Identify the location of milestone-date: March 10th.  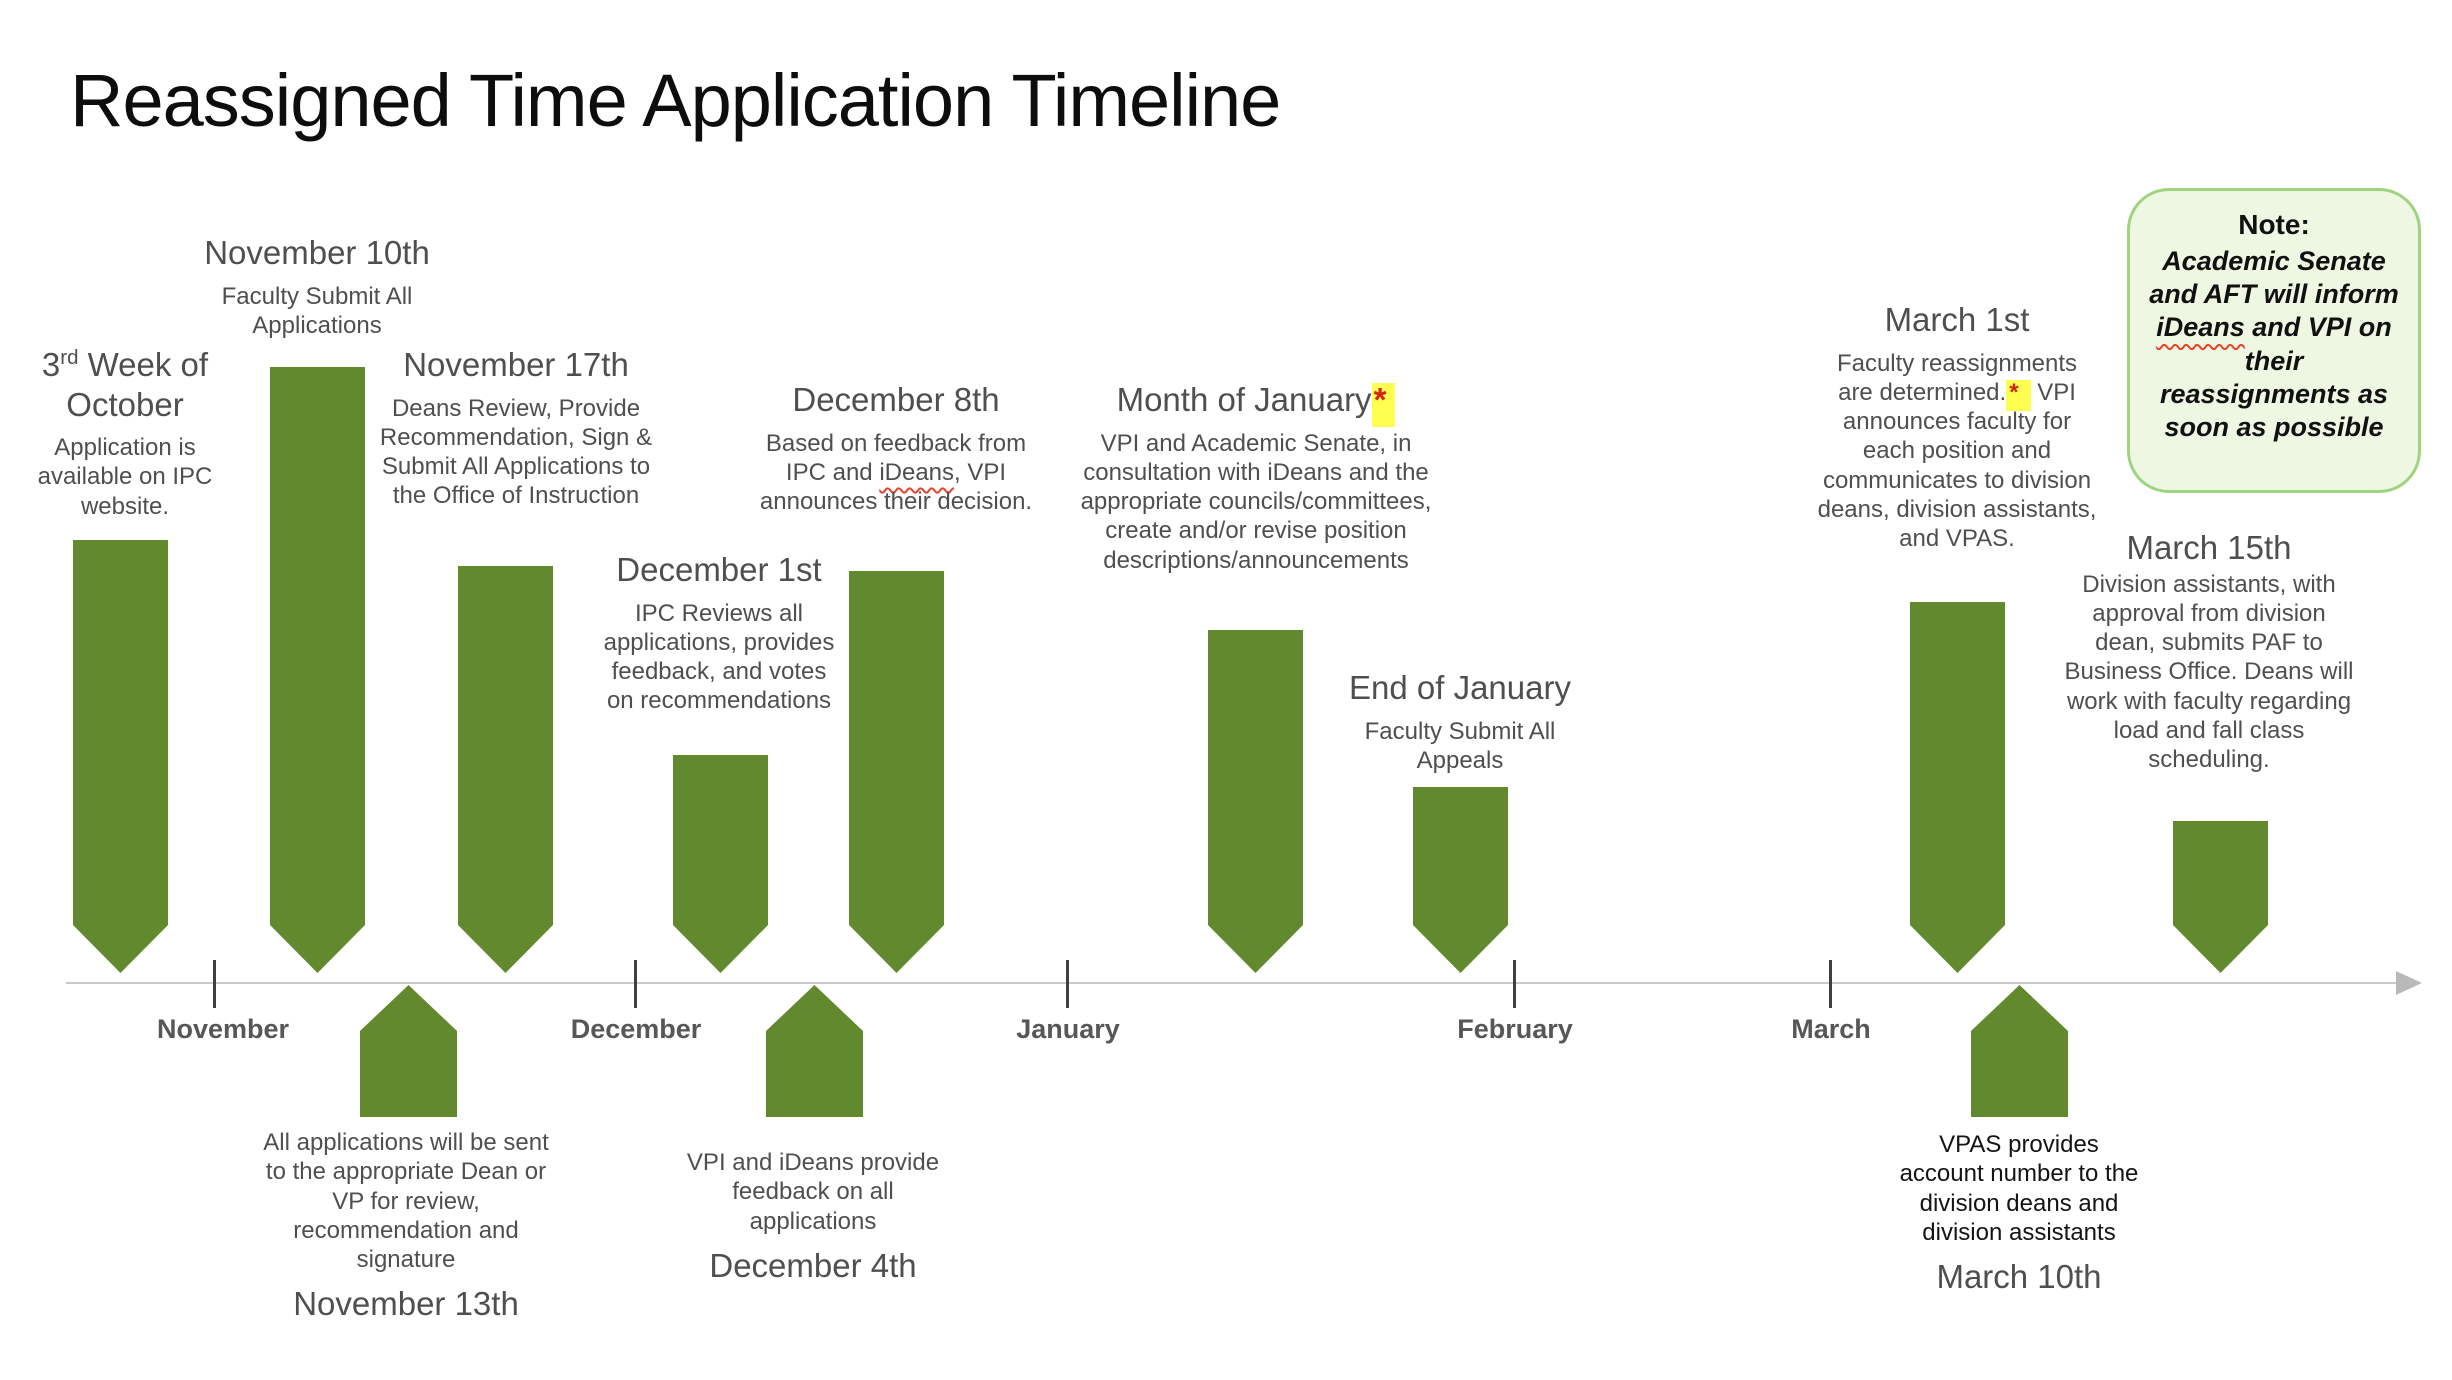
(2019, 1277).